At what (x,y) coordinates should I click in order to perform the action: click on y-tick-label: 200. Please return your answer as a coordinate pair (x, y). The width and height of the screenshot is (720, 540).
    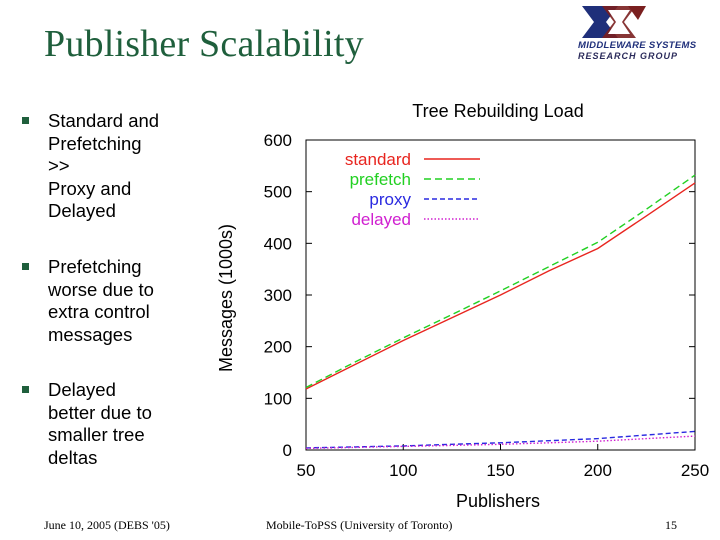
    Looking at the image, I should click on (278, 347).